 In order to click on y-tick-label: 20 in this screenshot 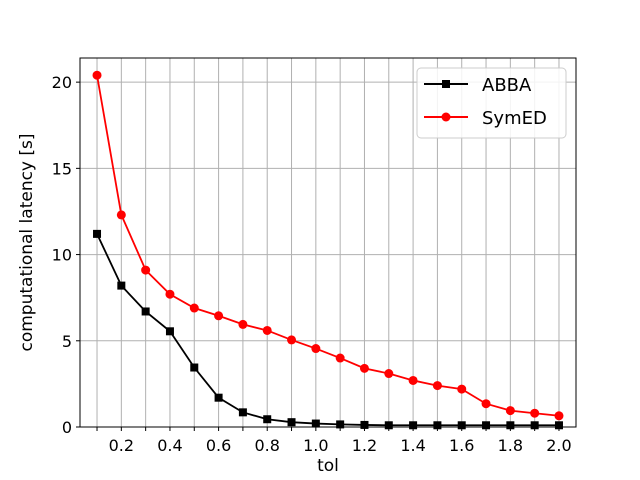, I will do `click(62, 82)`.